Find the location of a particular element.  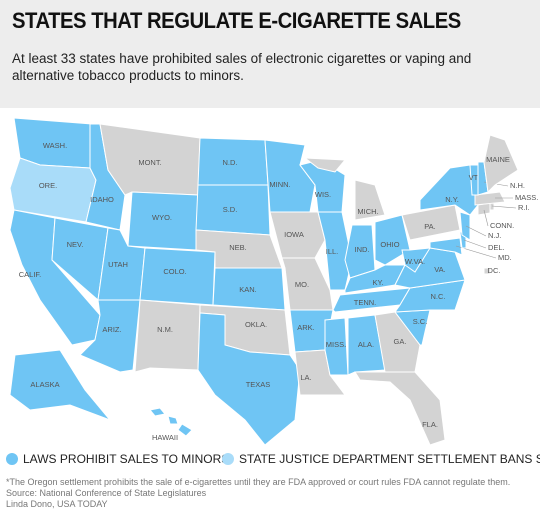

state-label: MD. is located at coordinates (505, 257).